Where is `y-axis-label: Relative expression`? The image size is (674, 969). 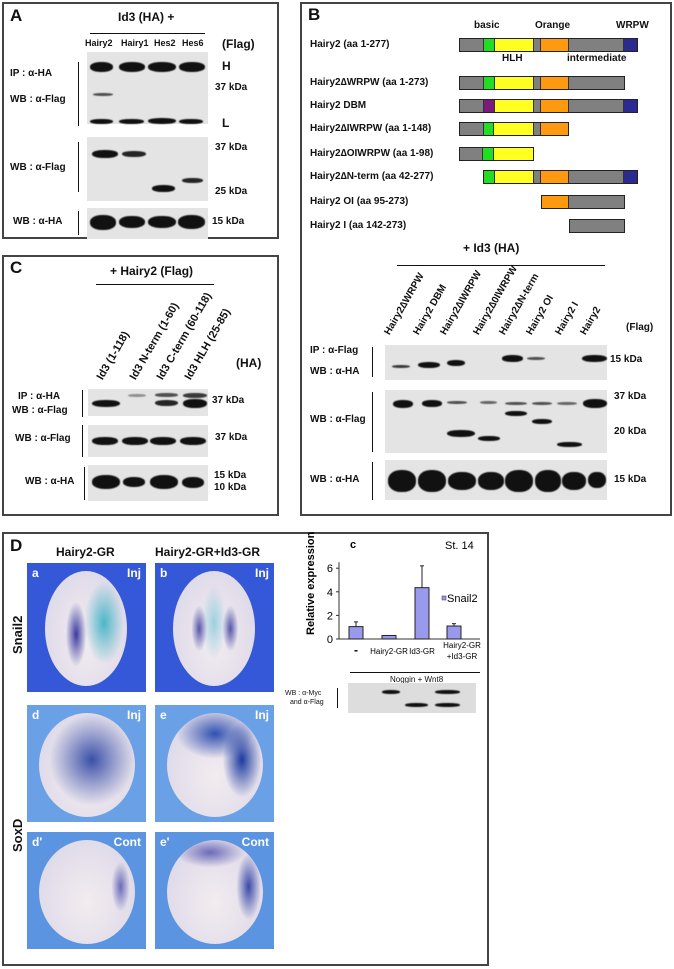 y-axis-label: Relative expression is located at coordinates (311, 583).